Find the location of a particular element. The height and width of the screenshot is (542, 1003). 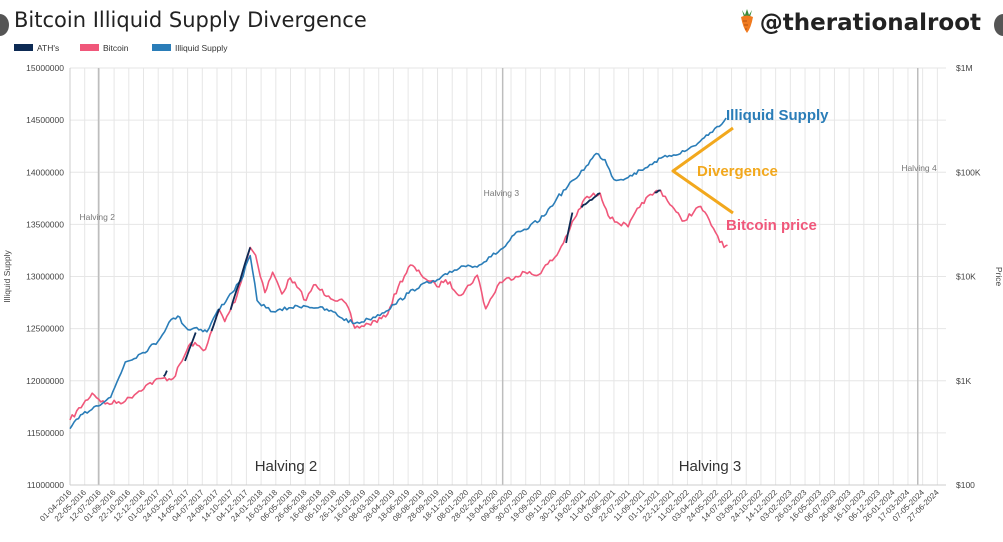

avatar-right is located at coordinates (998, 25).